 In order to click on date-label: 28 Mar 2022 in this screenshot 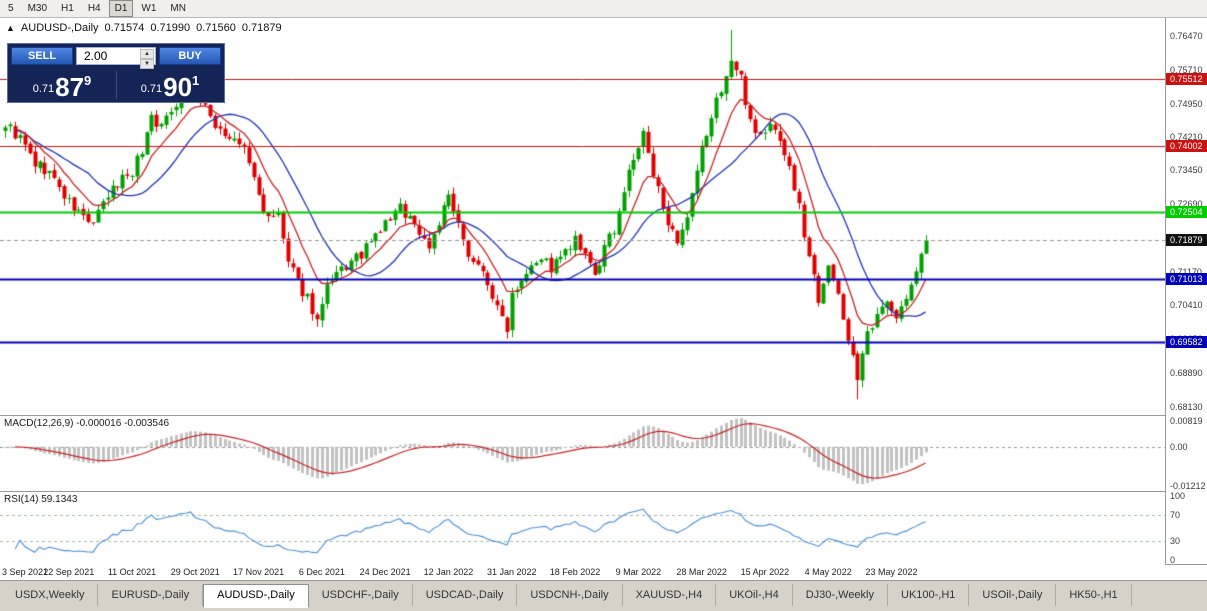, I will do `click(701, 572)`.